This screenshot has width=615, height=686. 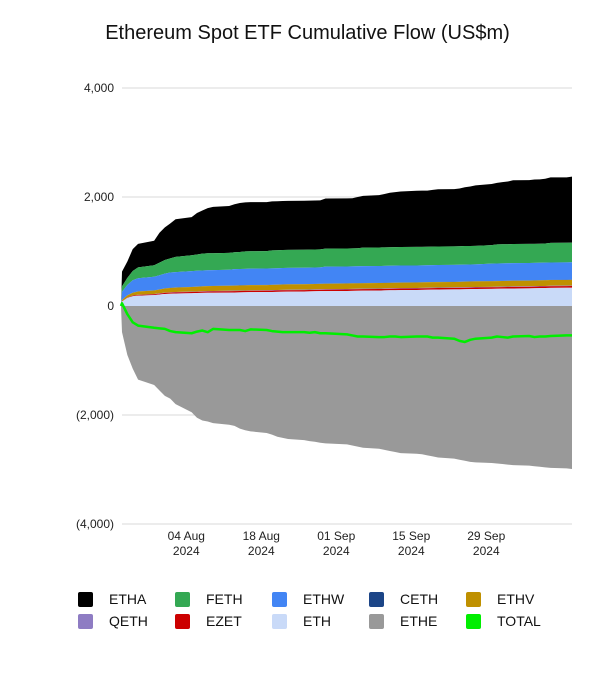 What do you see at coordinates (224, 621) in the screenshot?
I see `legend-label: EZET` at bounding box center [224, 621].